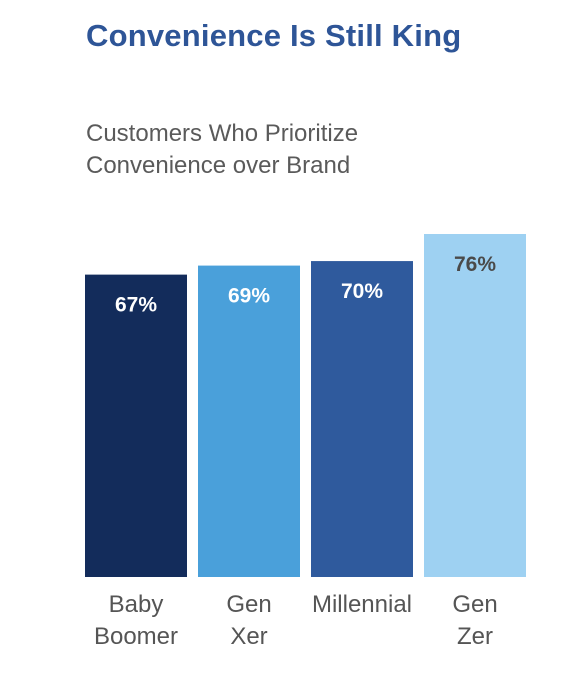 This screenshot has height=686, width=584. I want to click on category-label-0-line-1: Boomer, so click(136, 636).